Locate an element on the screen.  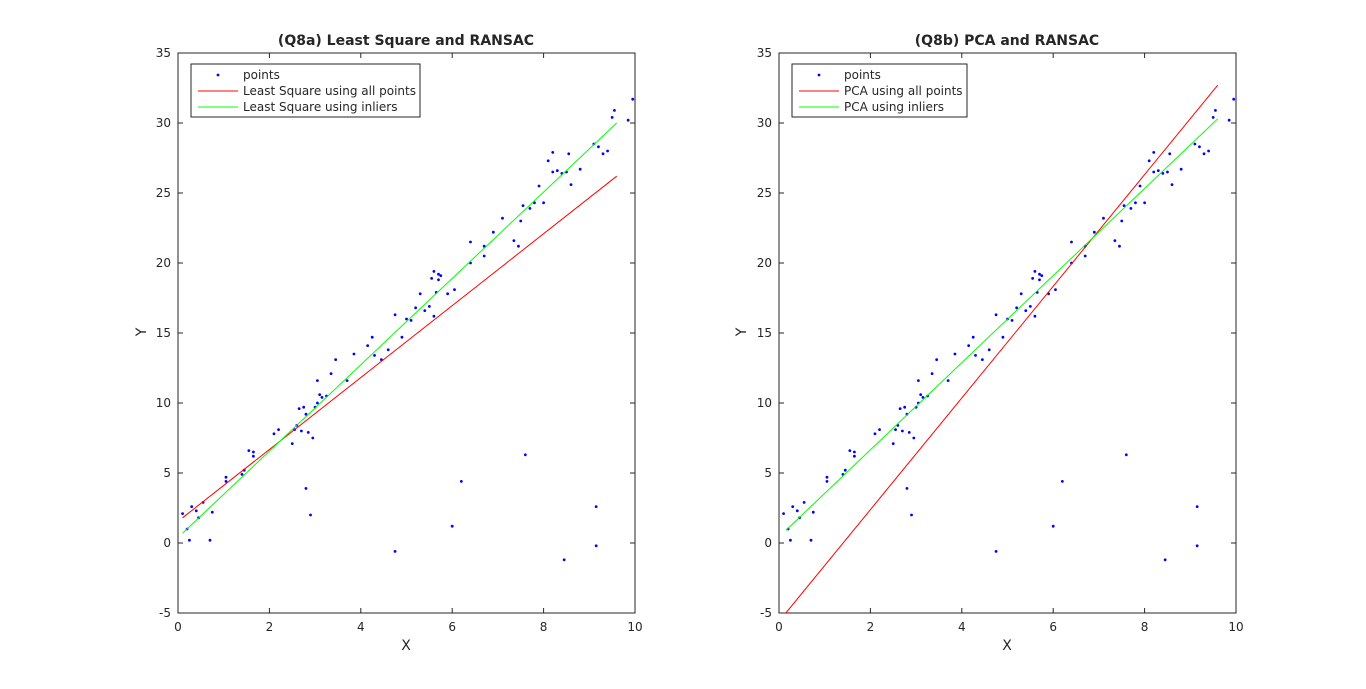
x-tick-label: 2 is located at coordinates (270, 627).